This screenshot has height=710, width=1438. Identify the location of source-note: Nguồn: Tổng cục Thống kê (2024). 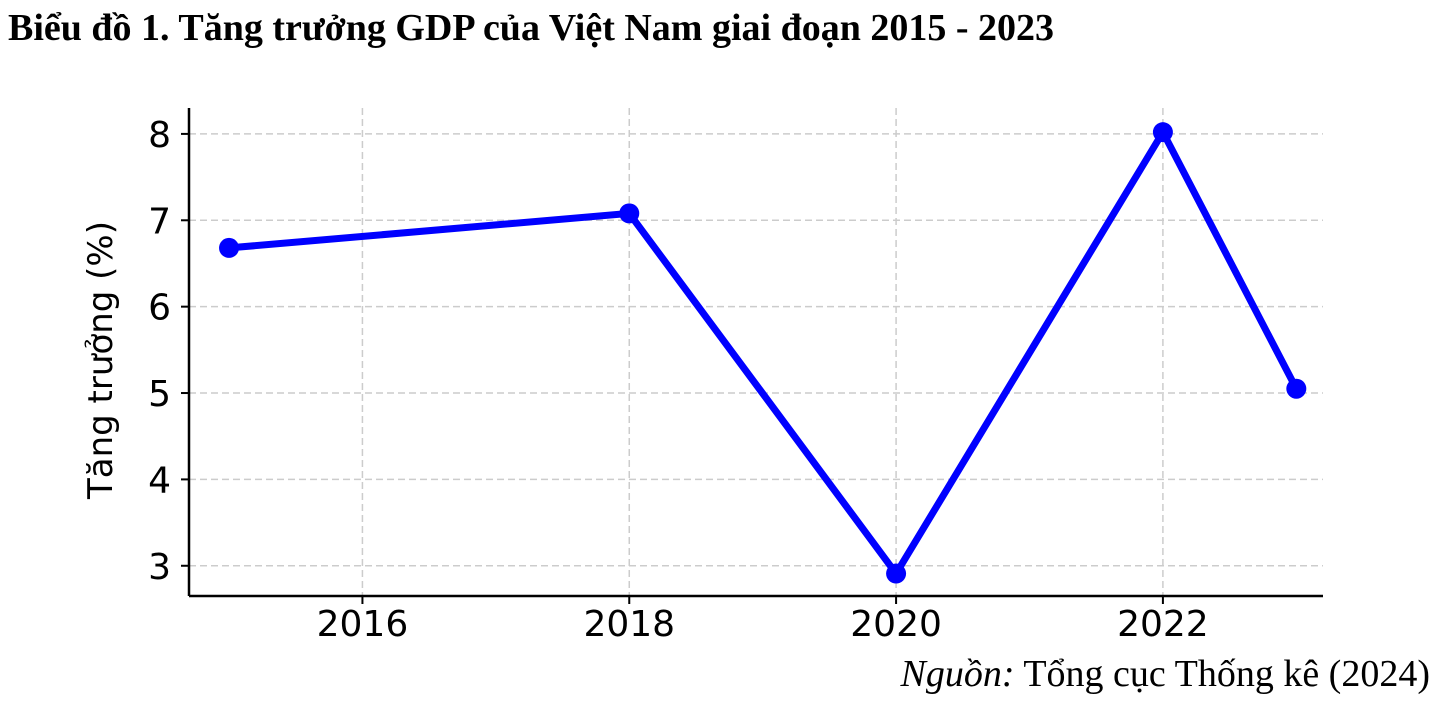
(1165, 674).